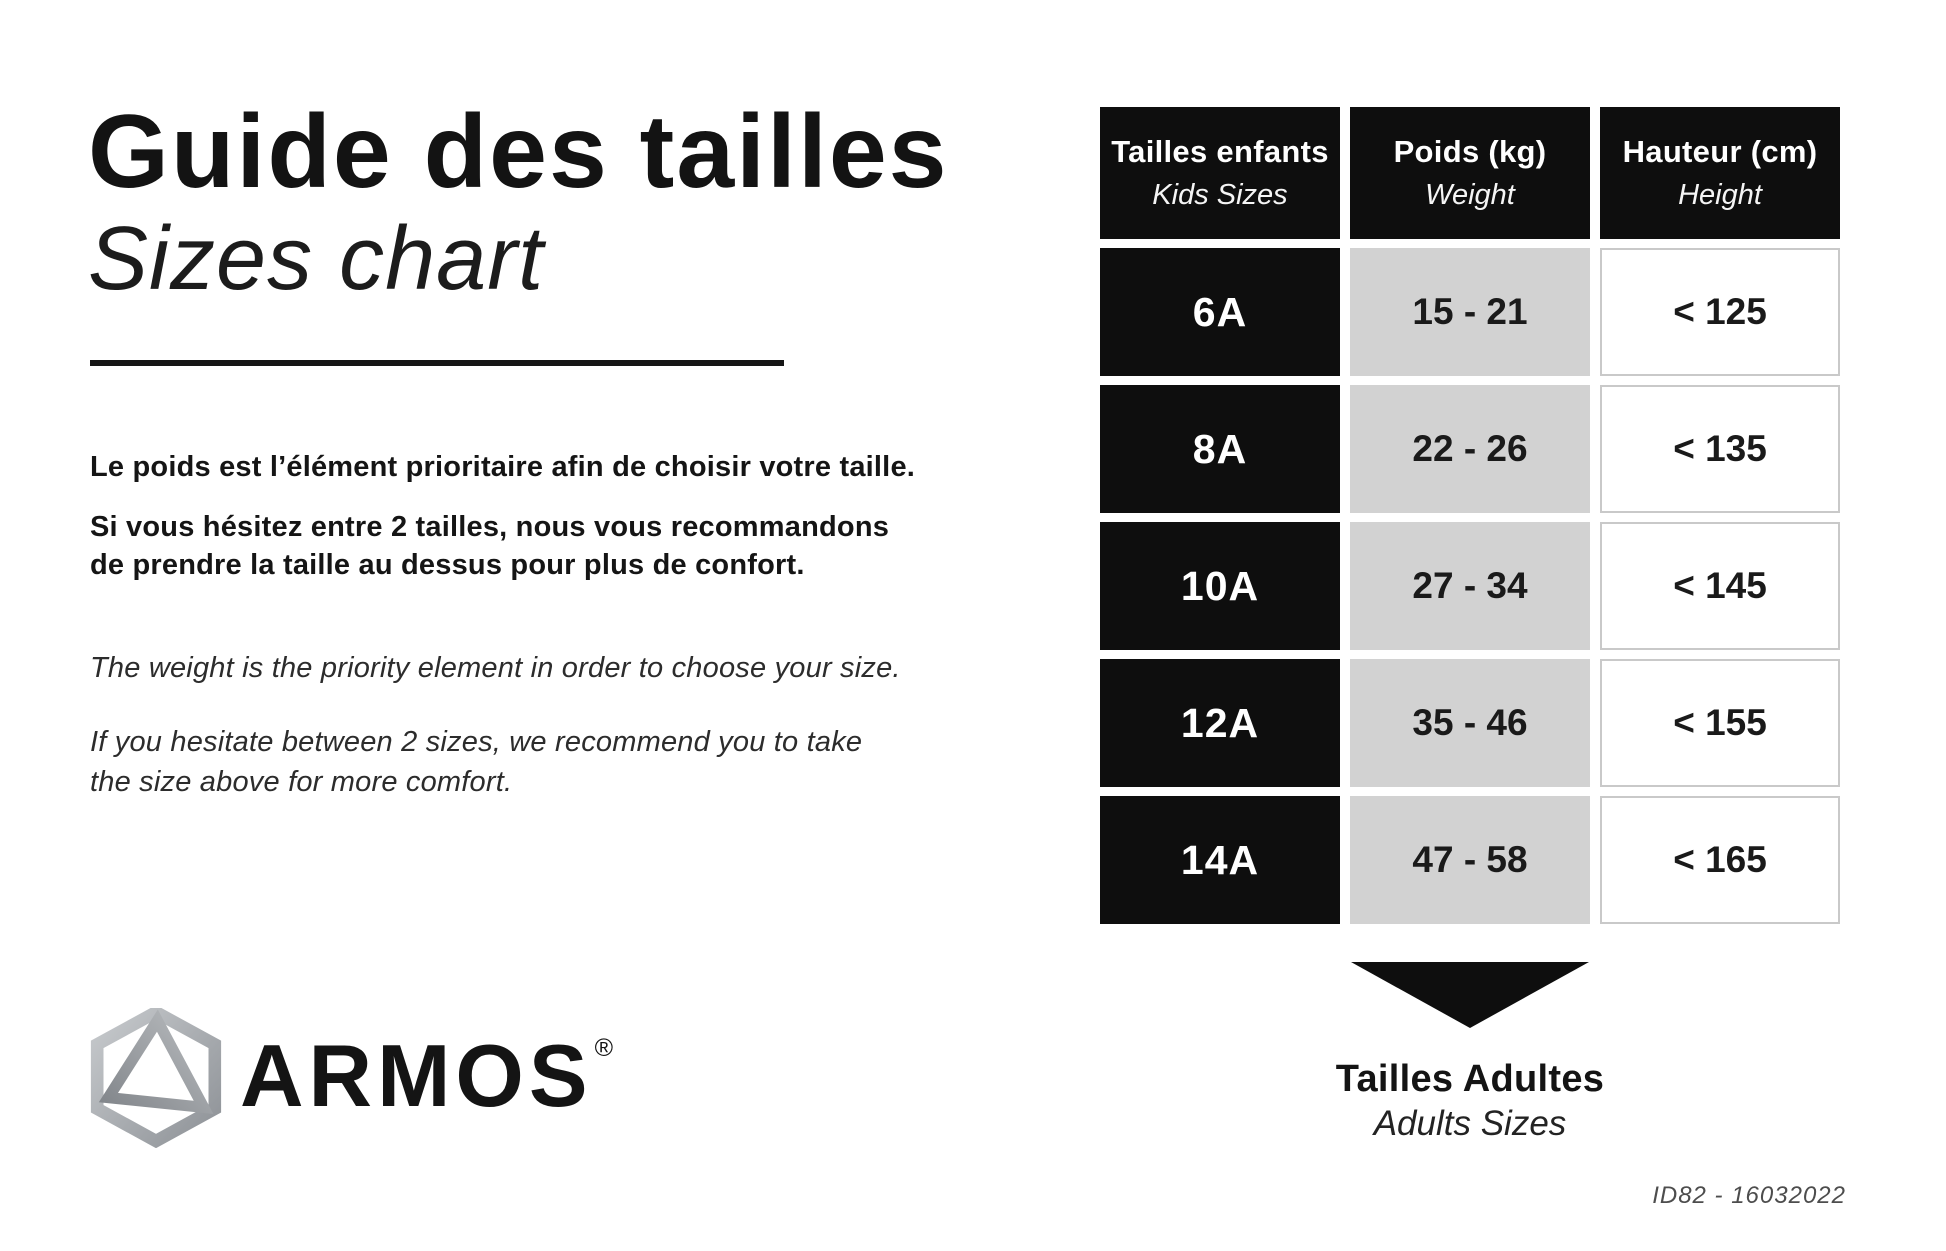 Image resolution: width=1946 pixels, height=1251 pixels. I want to click on height-cell: < 165, so click(1720, 860).